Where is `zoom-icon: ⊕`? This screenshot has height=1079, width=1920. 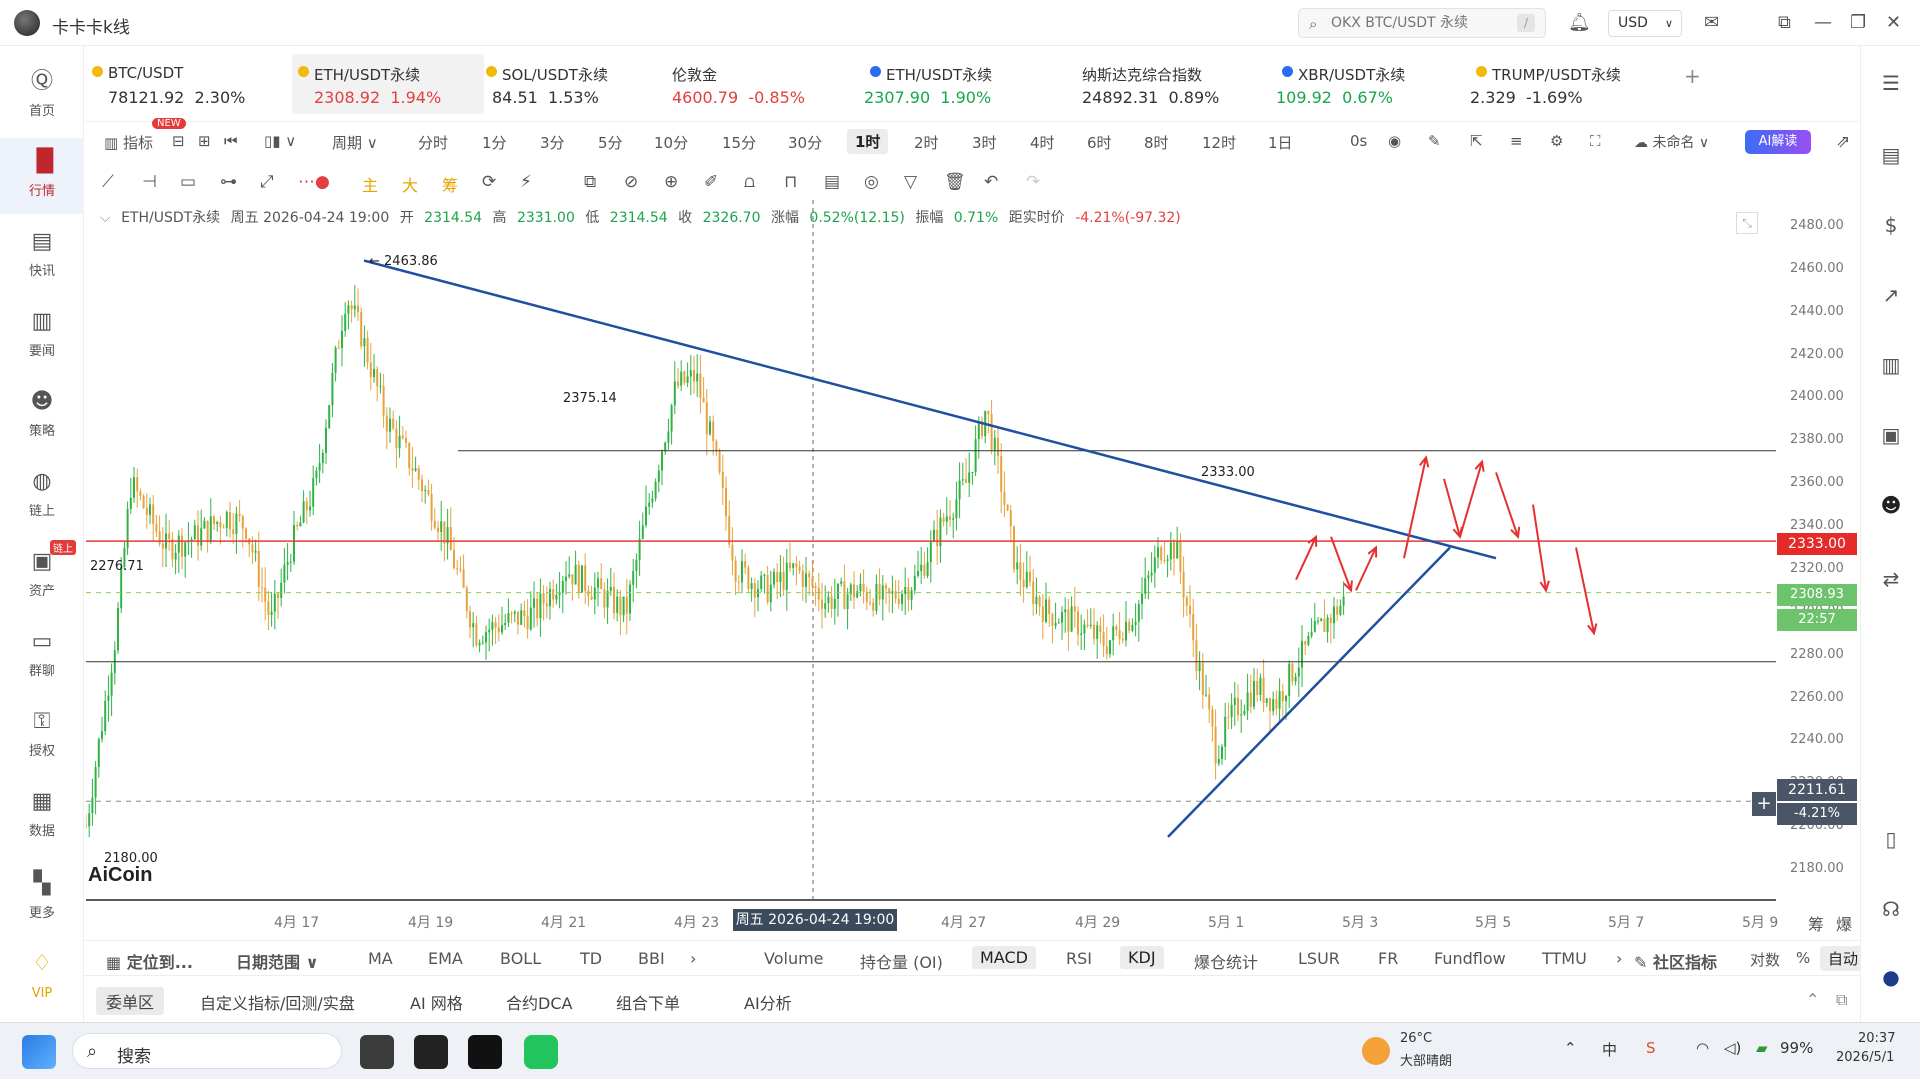 zoom-icon: ⊕ is located at coordinates (671, 182).